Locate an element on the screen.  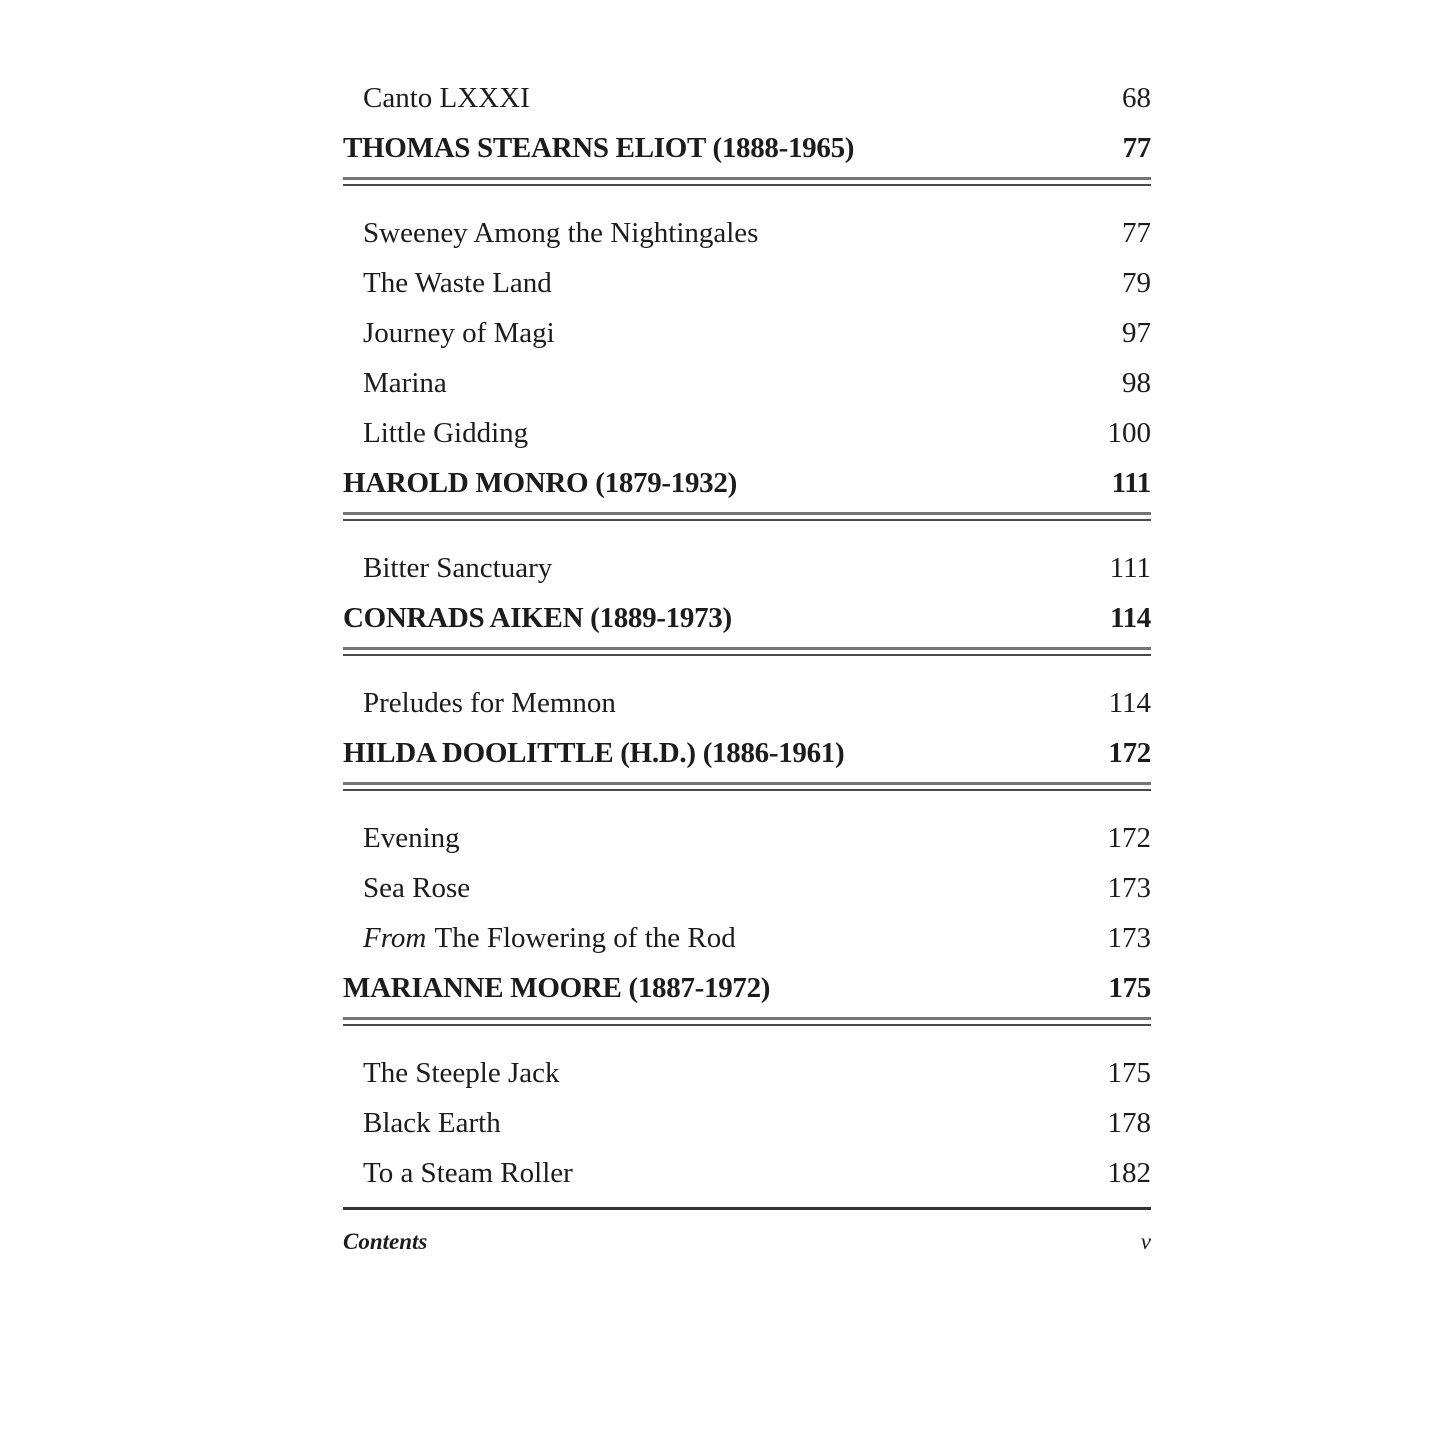
entry-title: Sweeney Among the Nightingales is located at coordinates (561, 233).